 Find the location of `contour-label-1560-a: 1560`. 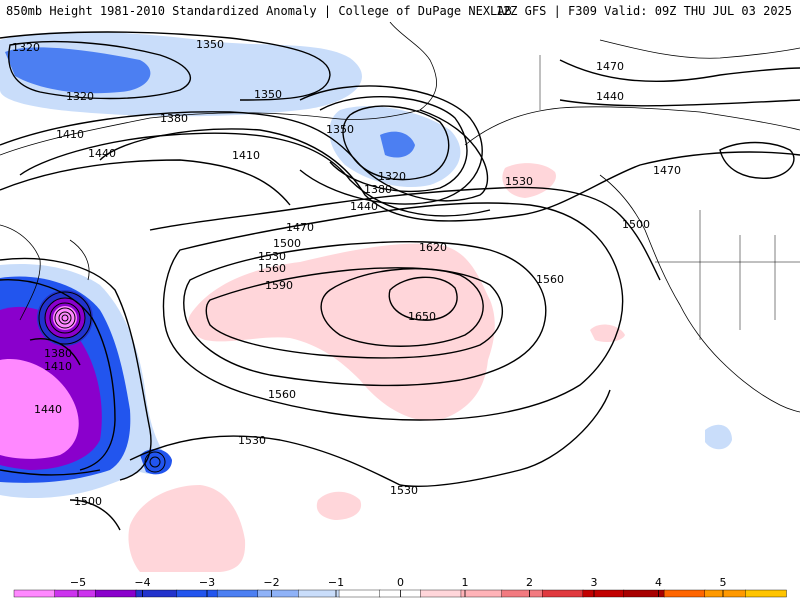

contour-label-1560-a: 1560 is located at coordinates (272, 268).